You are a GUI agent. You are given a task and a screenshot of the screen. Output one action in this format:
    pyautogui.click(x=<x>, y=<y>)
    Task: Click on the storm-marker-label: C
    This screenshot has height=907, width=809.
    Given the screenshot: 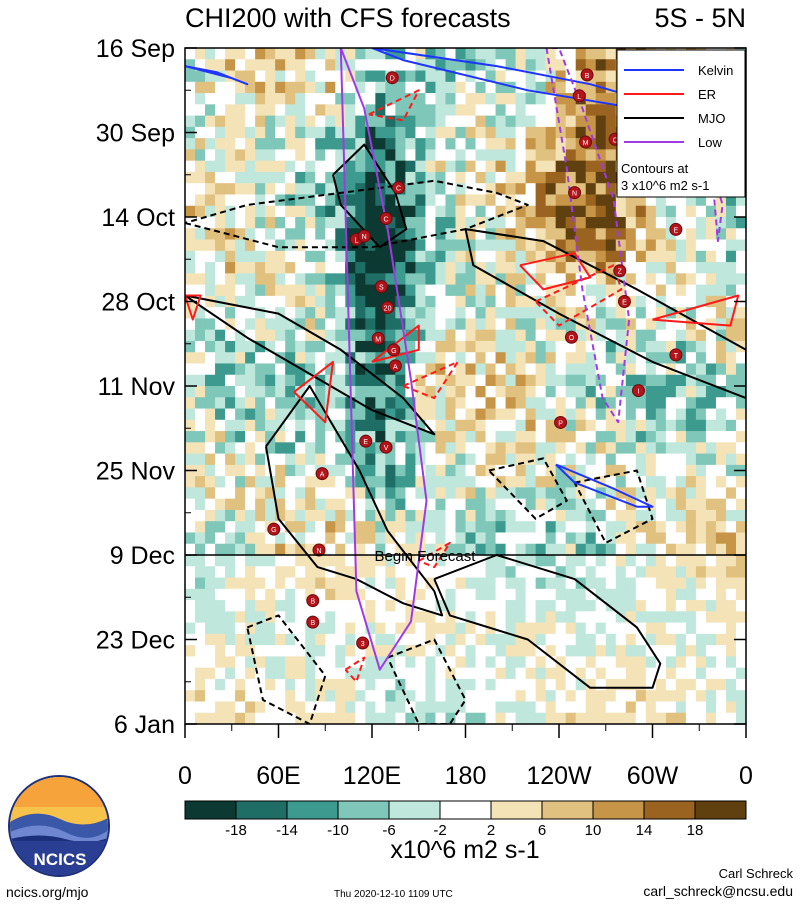 What is the action you would take?
    pyautogui.click(x=385, y=219)
    